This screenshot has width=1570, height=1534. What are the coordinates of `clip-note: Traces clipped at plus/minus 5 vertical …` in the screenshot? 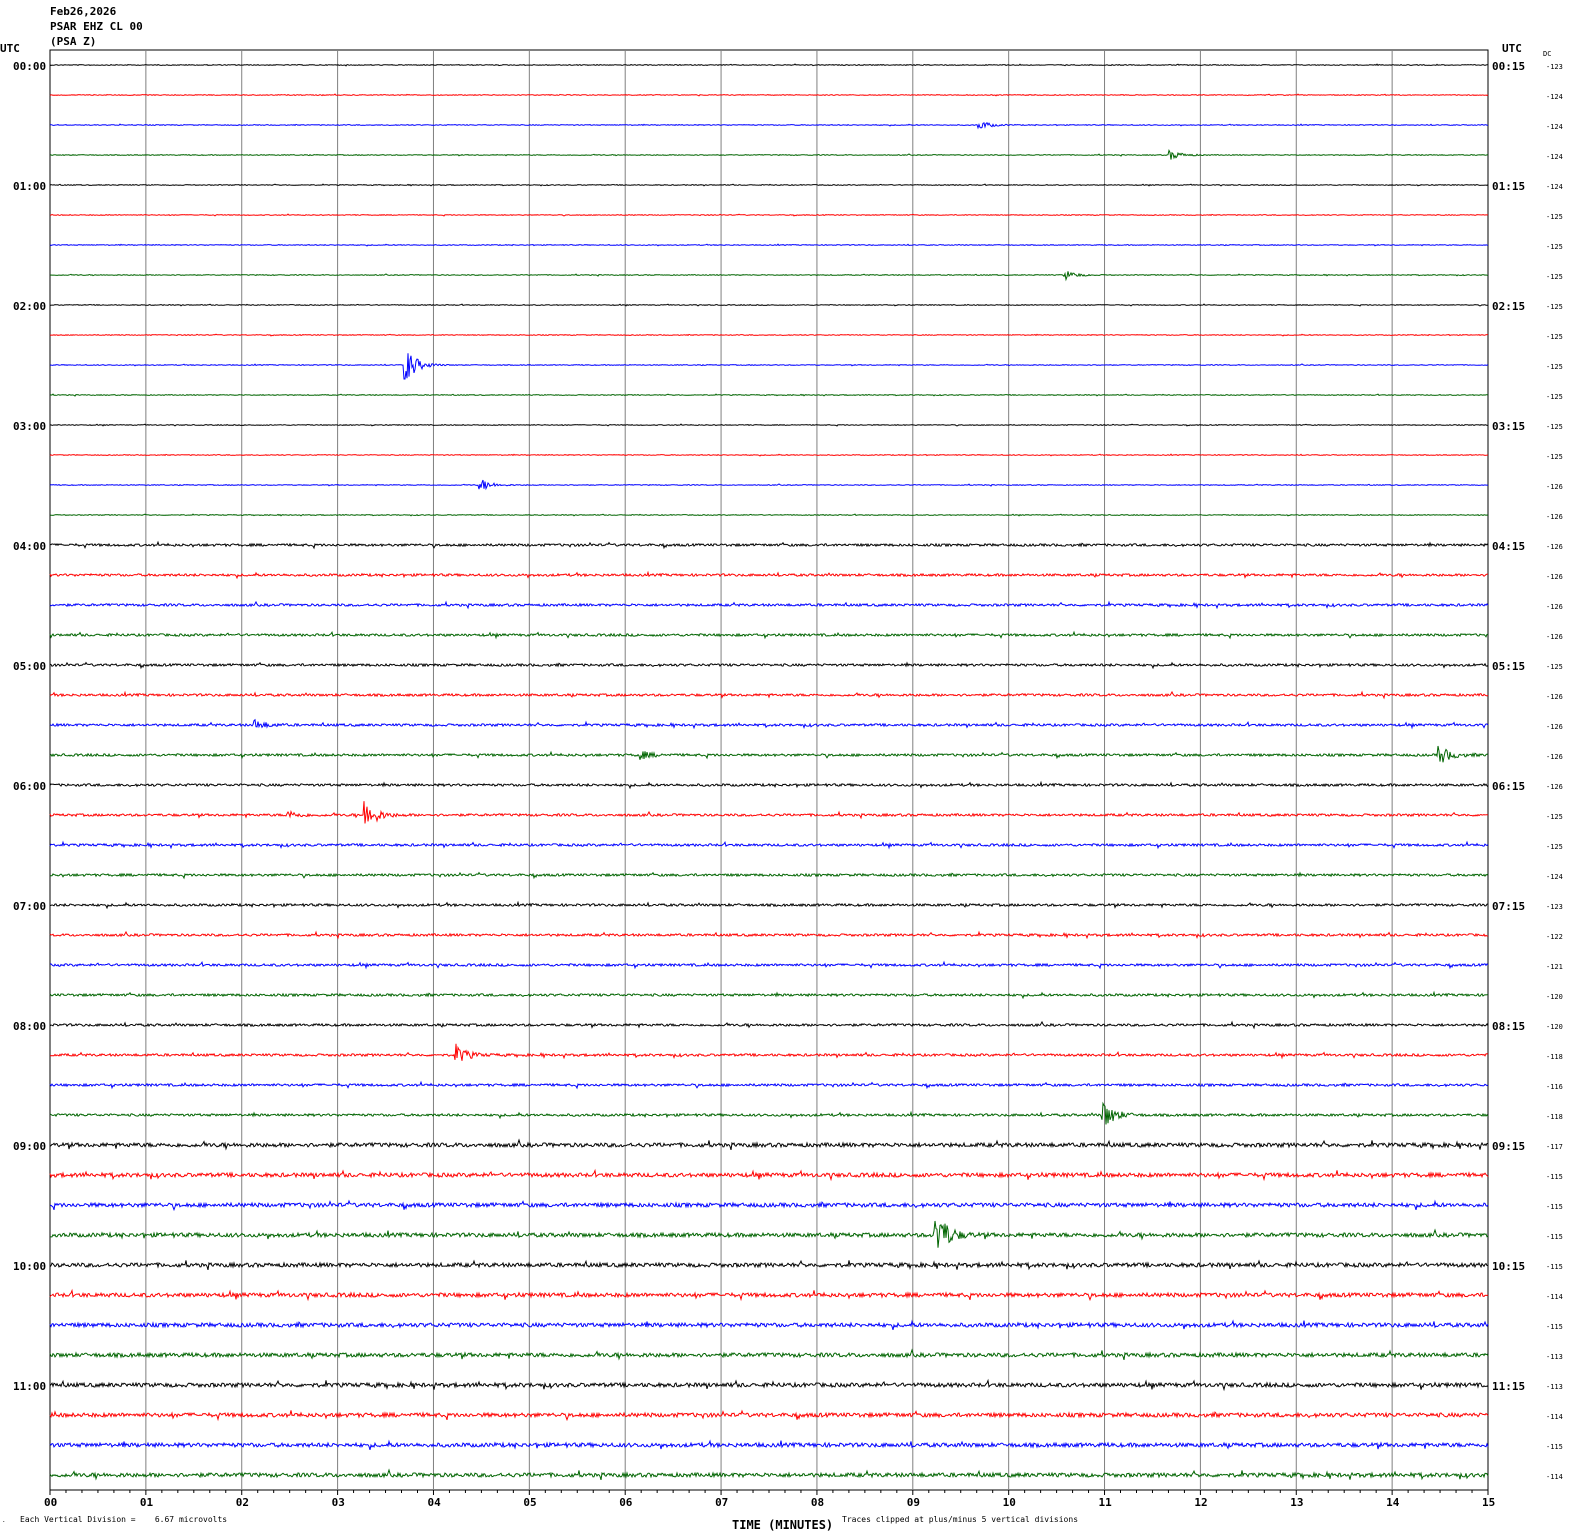 It's located at (960, 1519).